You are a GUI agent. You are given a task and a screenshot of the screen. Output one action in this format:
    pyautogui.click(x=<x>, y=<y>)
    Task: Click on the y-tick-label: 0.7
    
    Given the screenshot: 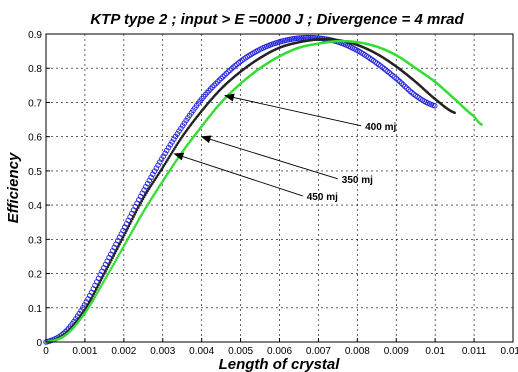 What is the action you would take?
    pyautogui.click(x=35, y=103)
    